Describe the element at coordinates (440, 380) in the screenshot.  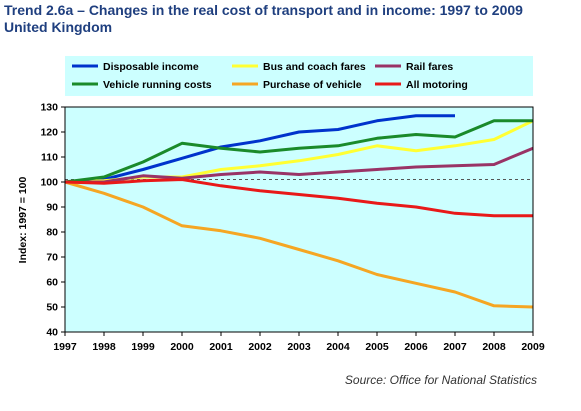
I see `source-note: Source: Office for National Statistics` at that location.